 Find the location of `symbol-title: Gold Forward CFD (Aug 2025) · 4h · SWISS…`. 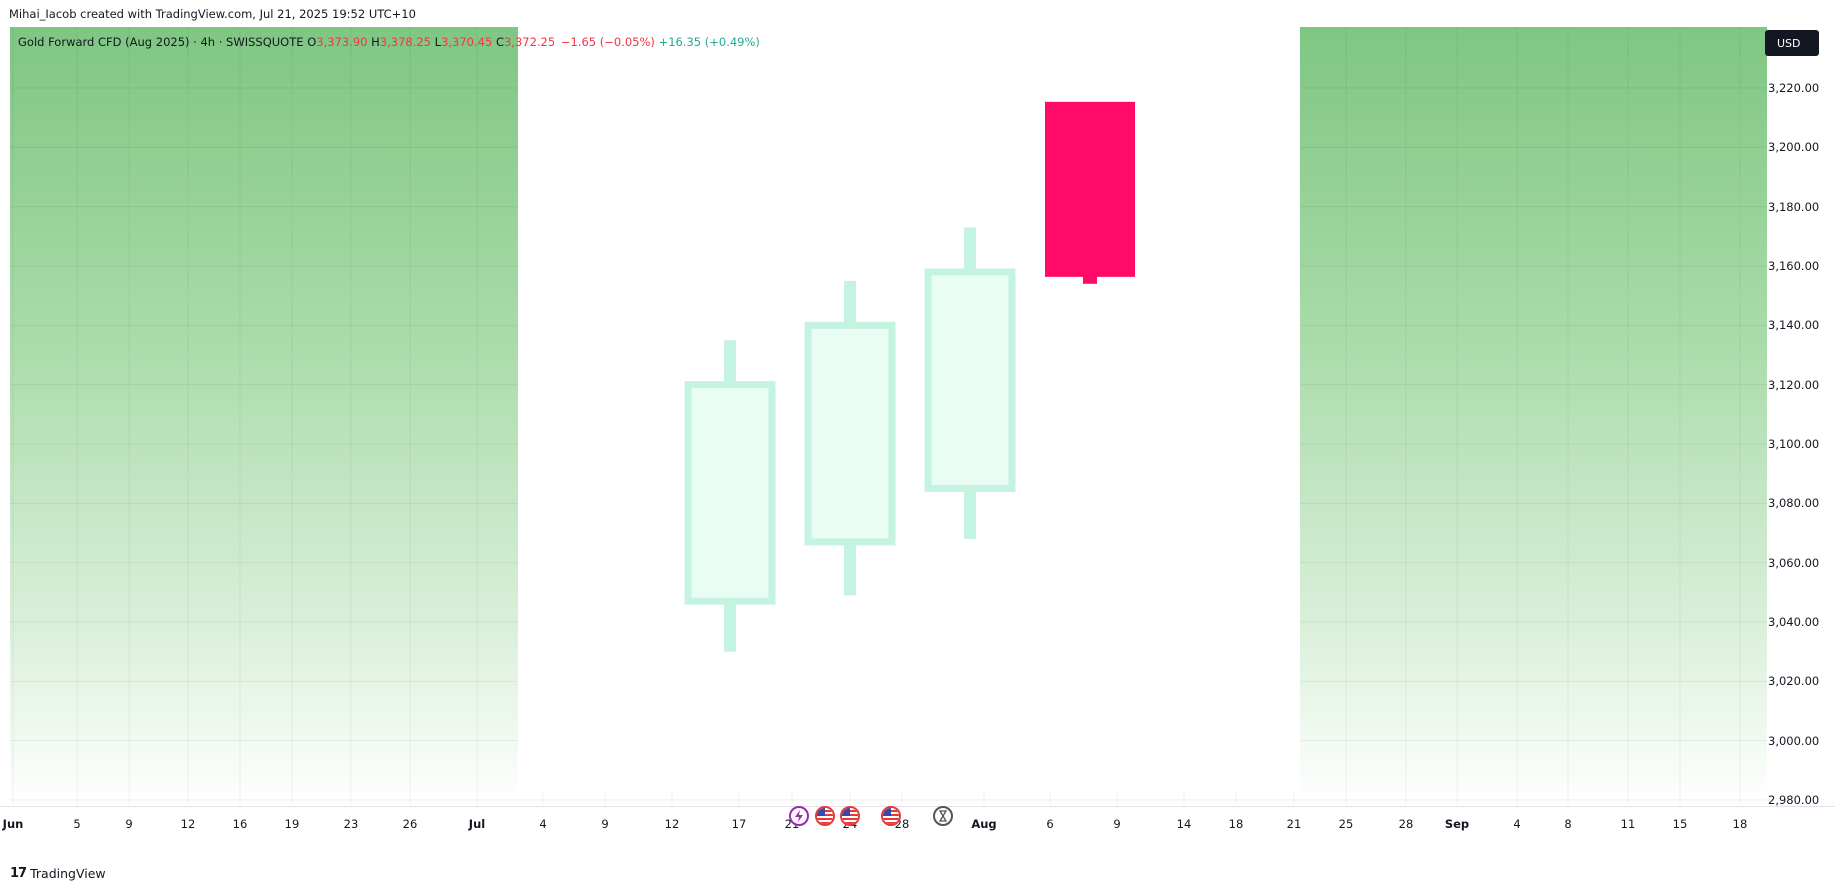

symbol-title: Gold Forward CFD (Aug 2025) · 4h · SWISS… is located at coordinates (161, 42).